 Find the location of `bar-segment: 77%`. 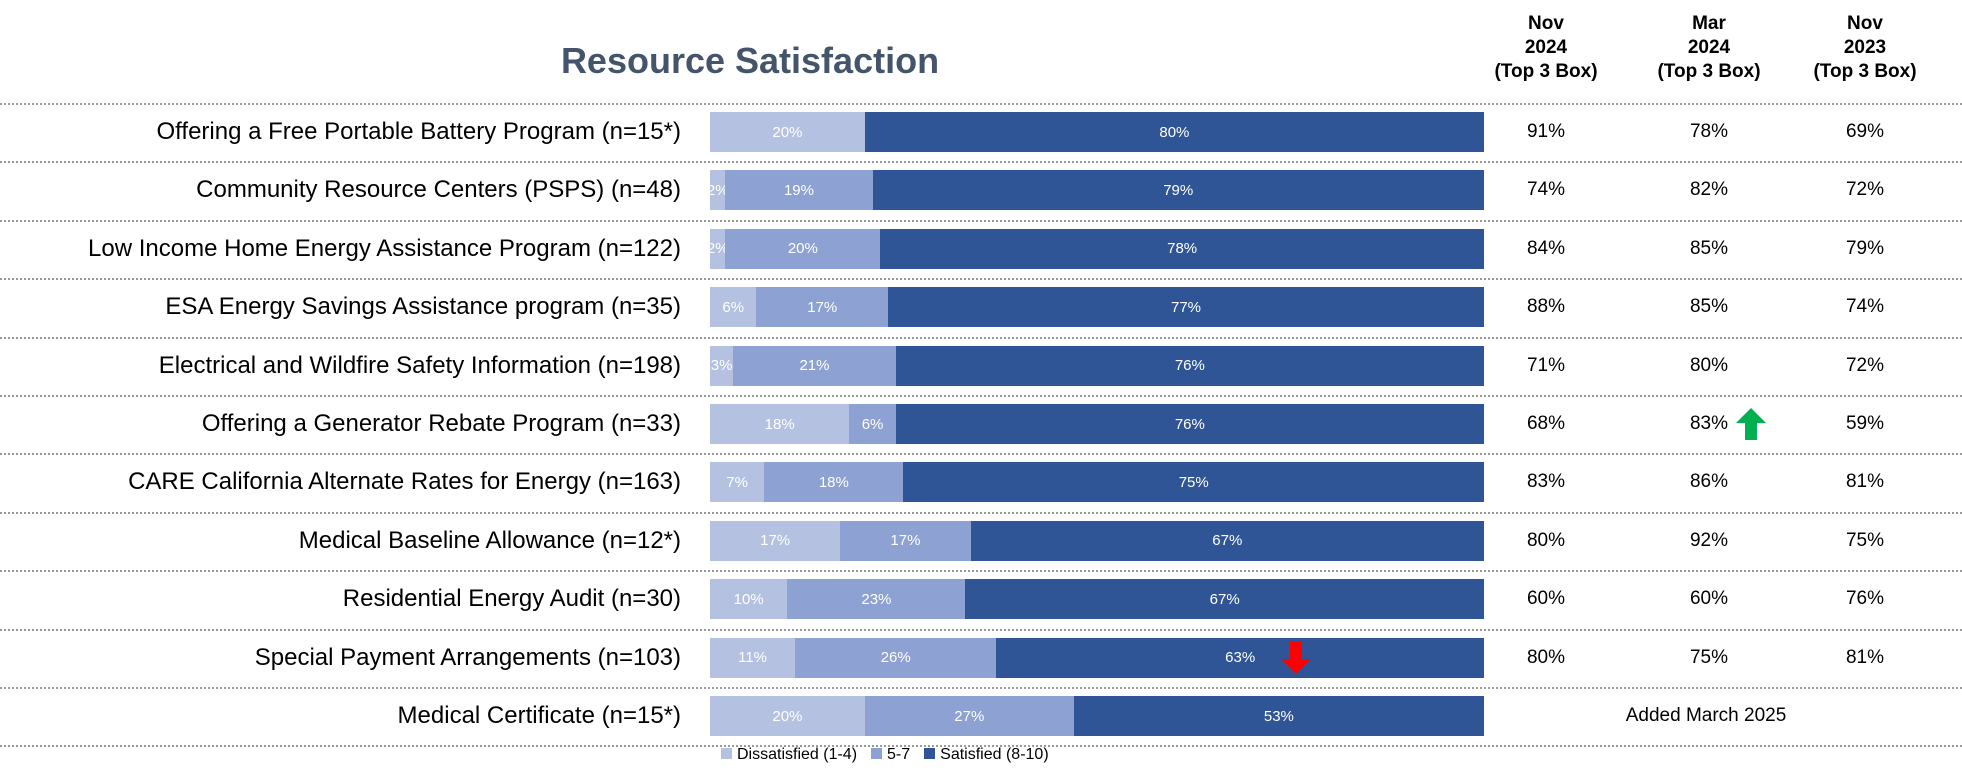

bar-segment: 77% is located at coordinates (1186, 307).